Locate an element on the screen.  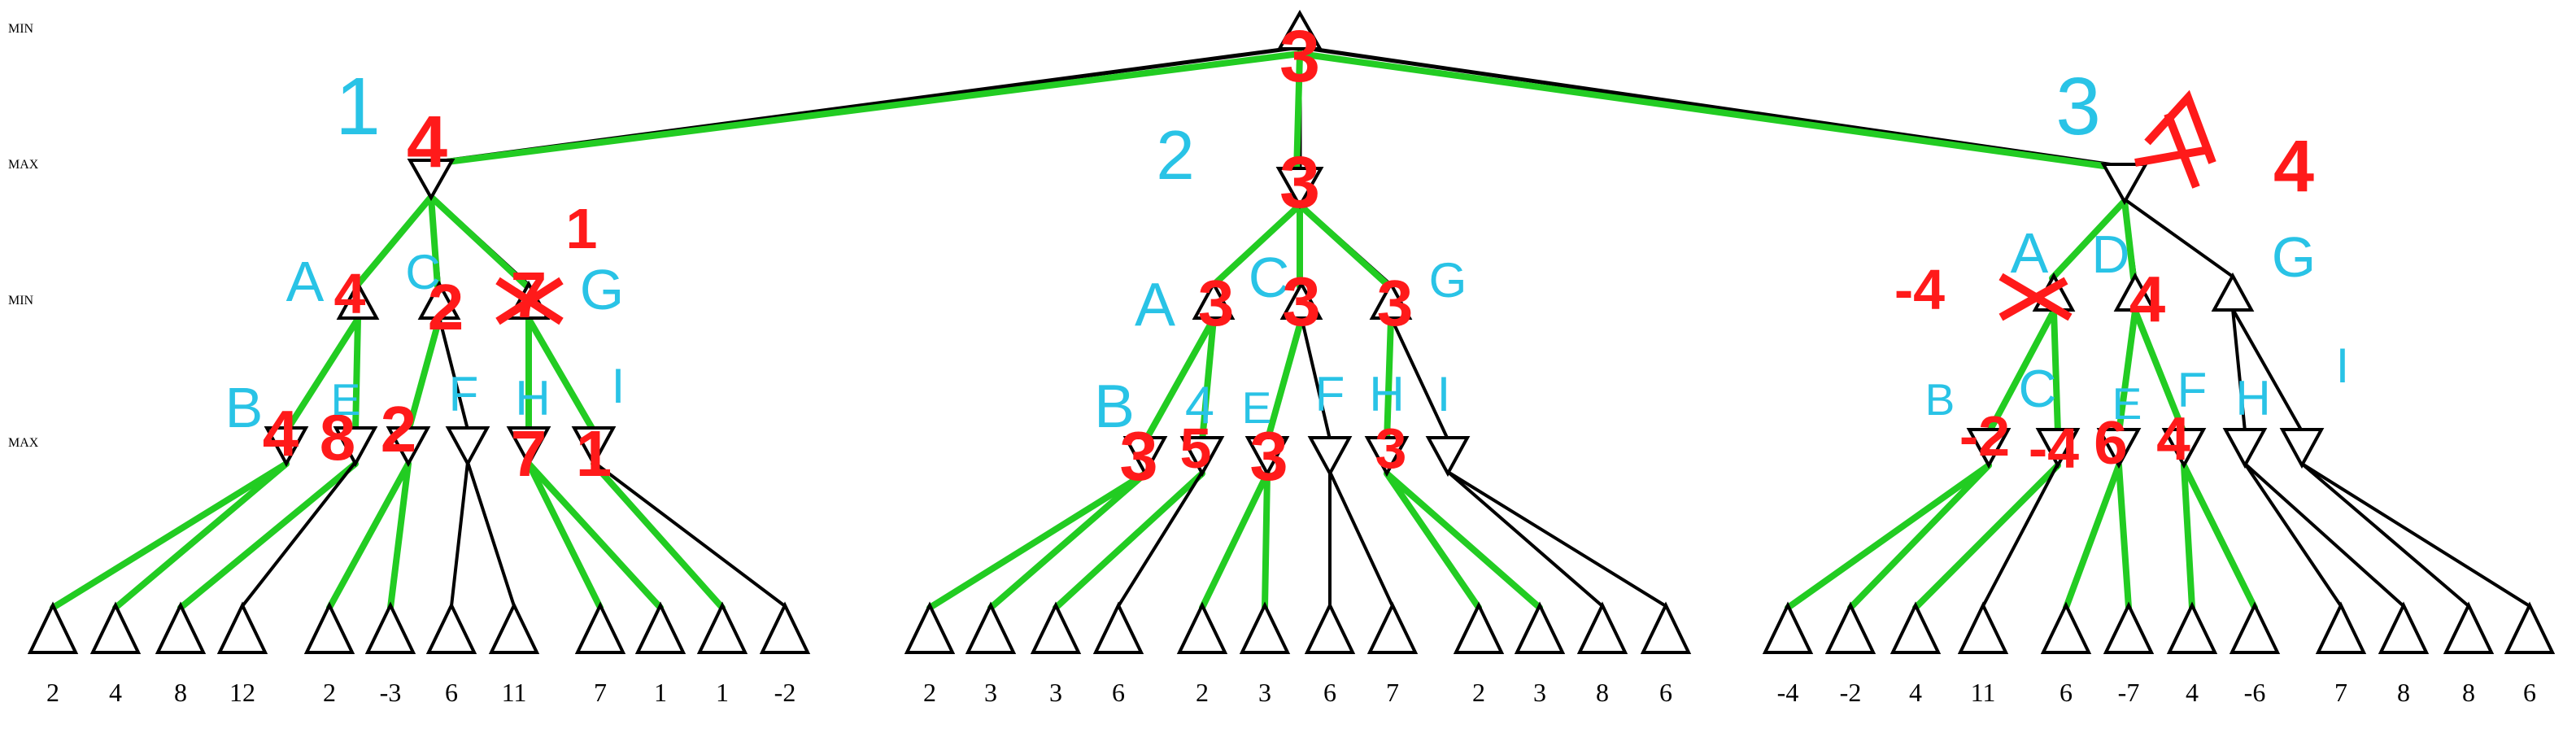
mid-max-letter-b: B is located at coordinates (1114, 406).